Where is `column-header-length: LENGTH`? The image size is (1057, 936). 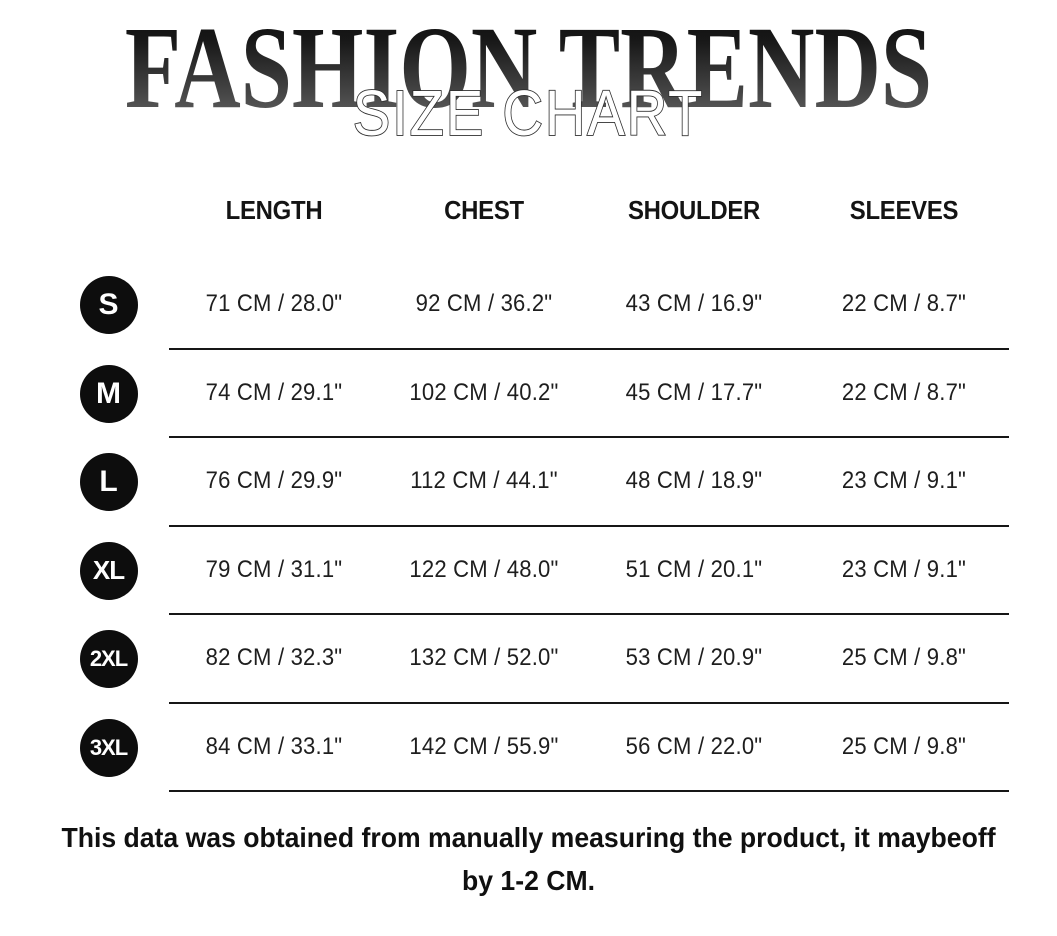 column-header-length: LENGTH is located at coordinates (273, 209).